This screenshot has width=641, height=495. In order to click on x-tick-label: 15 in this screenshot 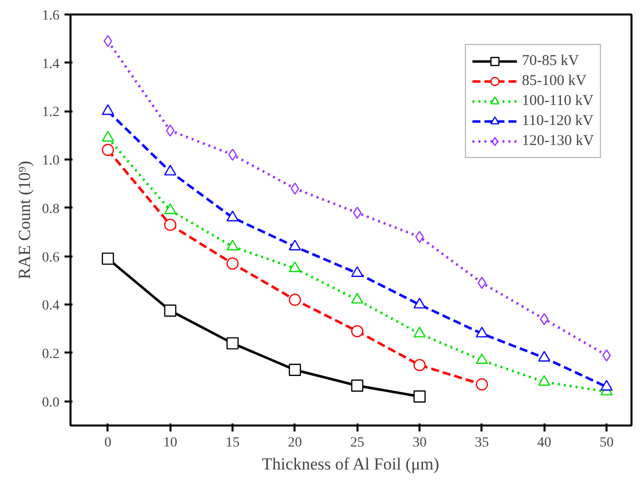, I will do `click(233, 443)`.